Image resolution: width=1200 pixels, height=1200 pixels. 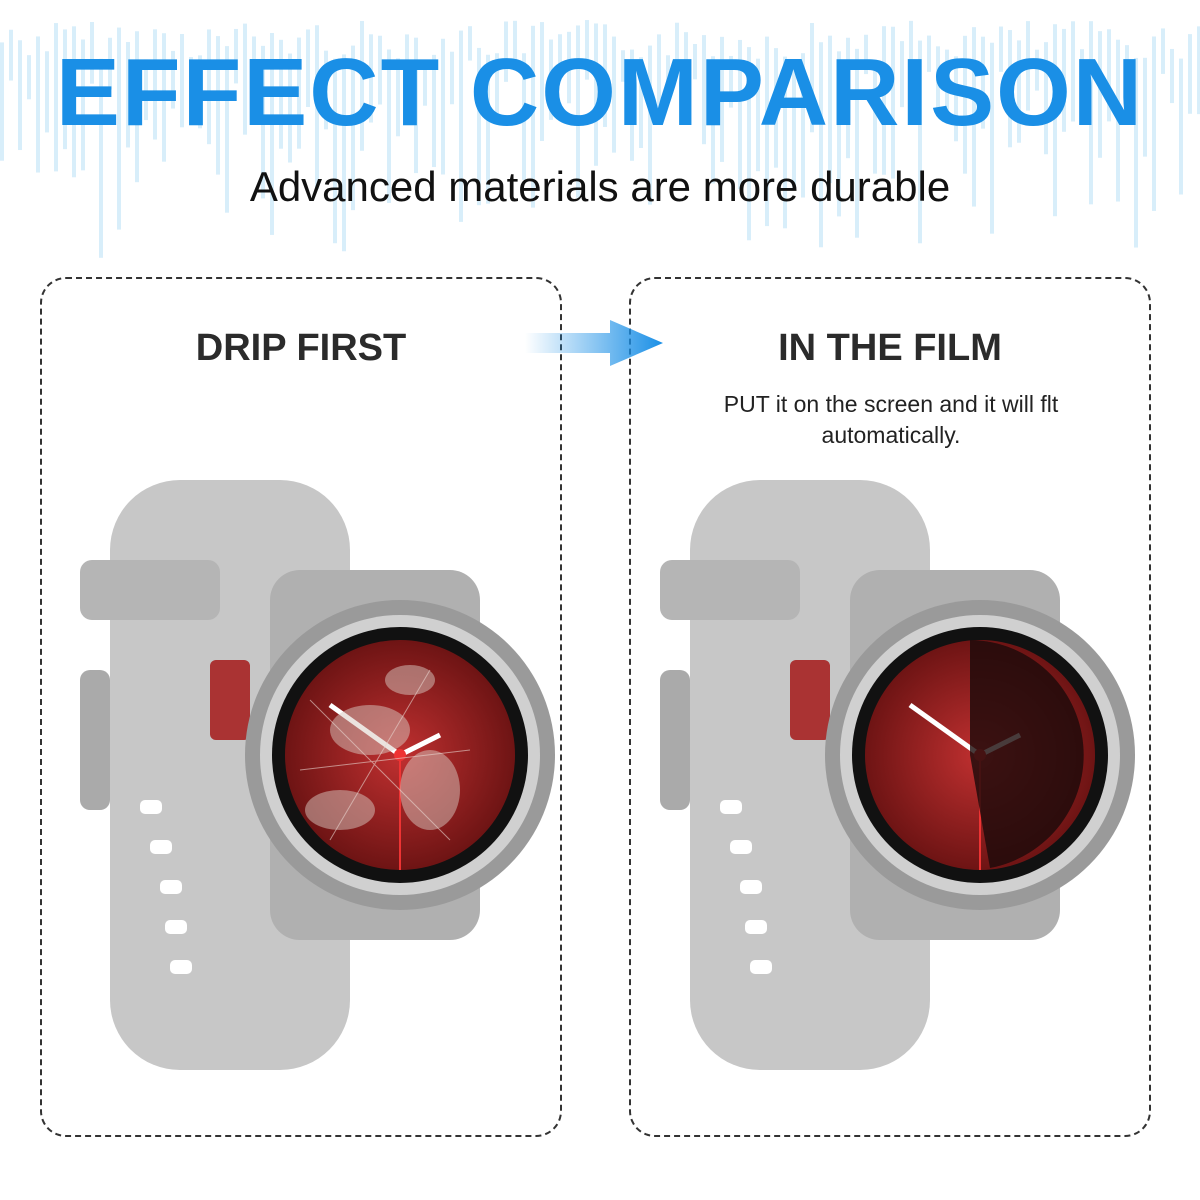 I want to click on panel-title: IN THE FILM, so click(x=890, y=348).